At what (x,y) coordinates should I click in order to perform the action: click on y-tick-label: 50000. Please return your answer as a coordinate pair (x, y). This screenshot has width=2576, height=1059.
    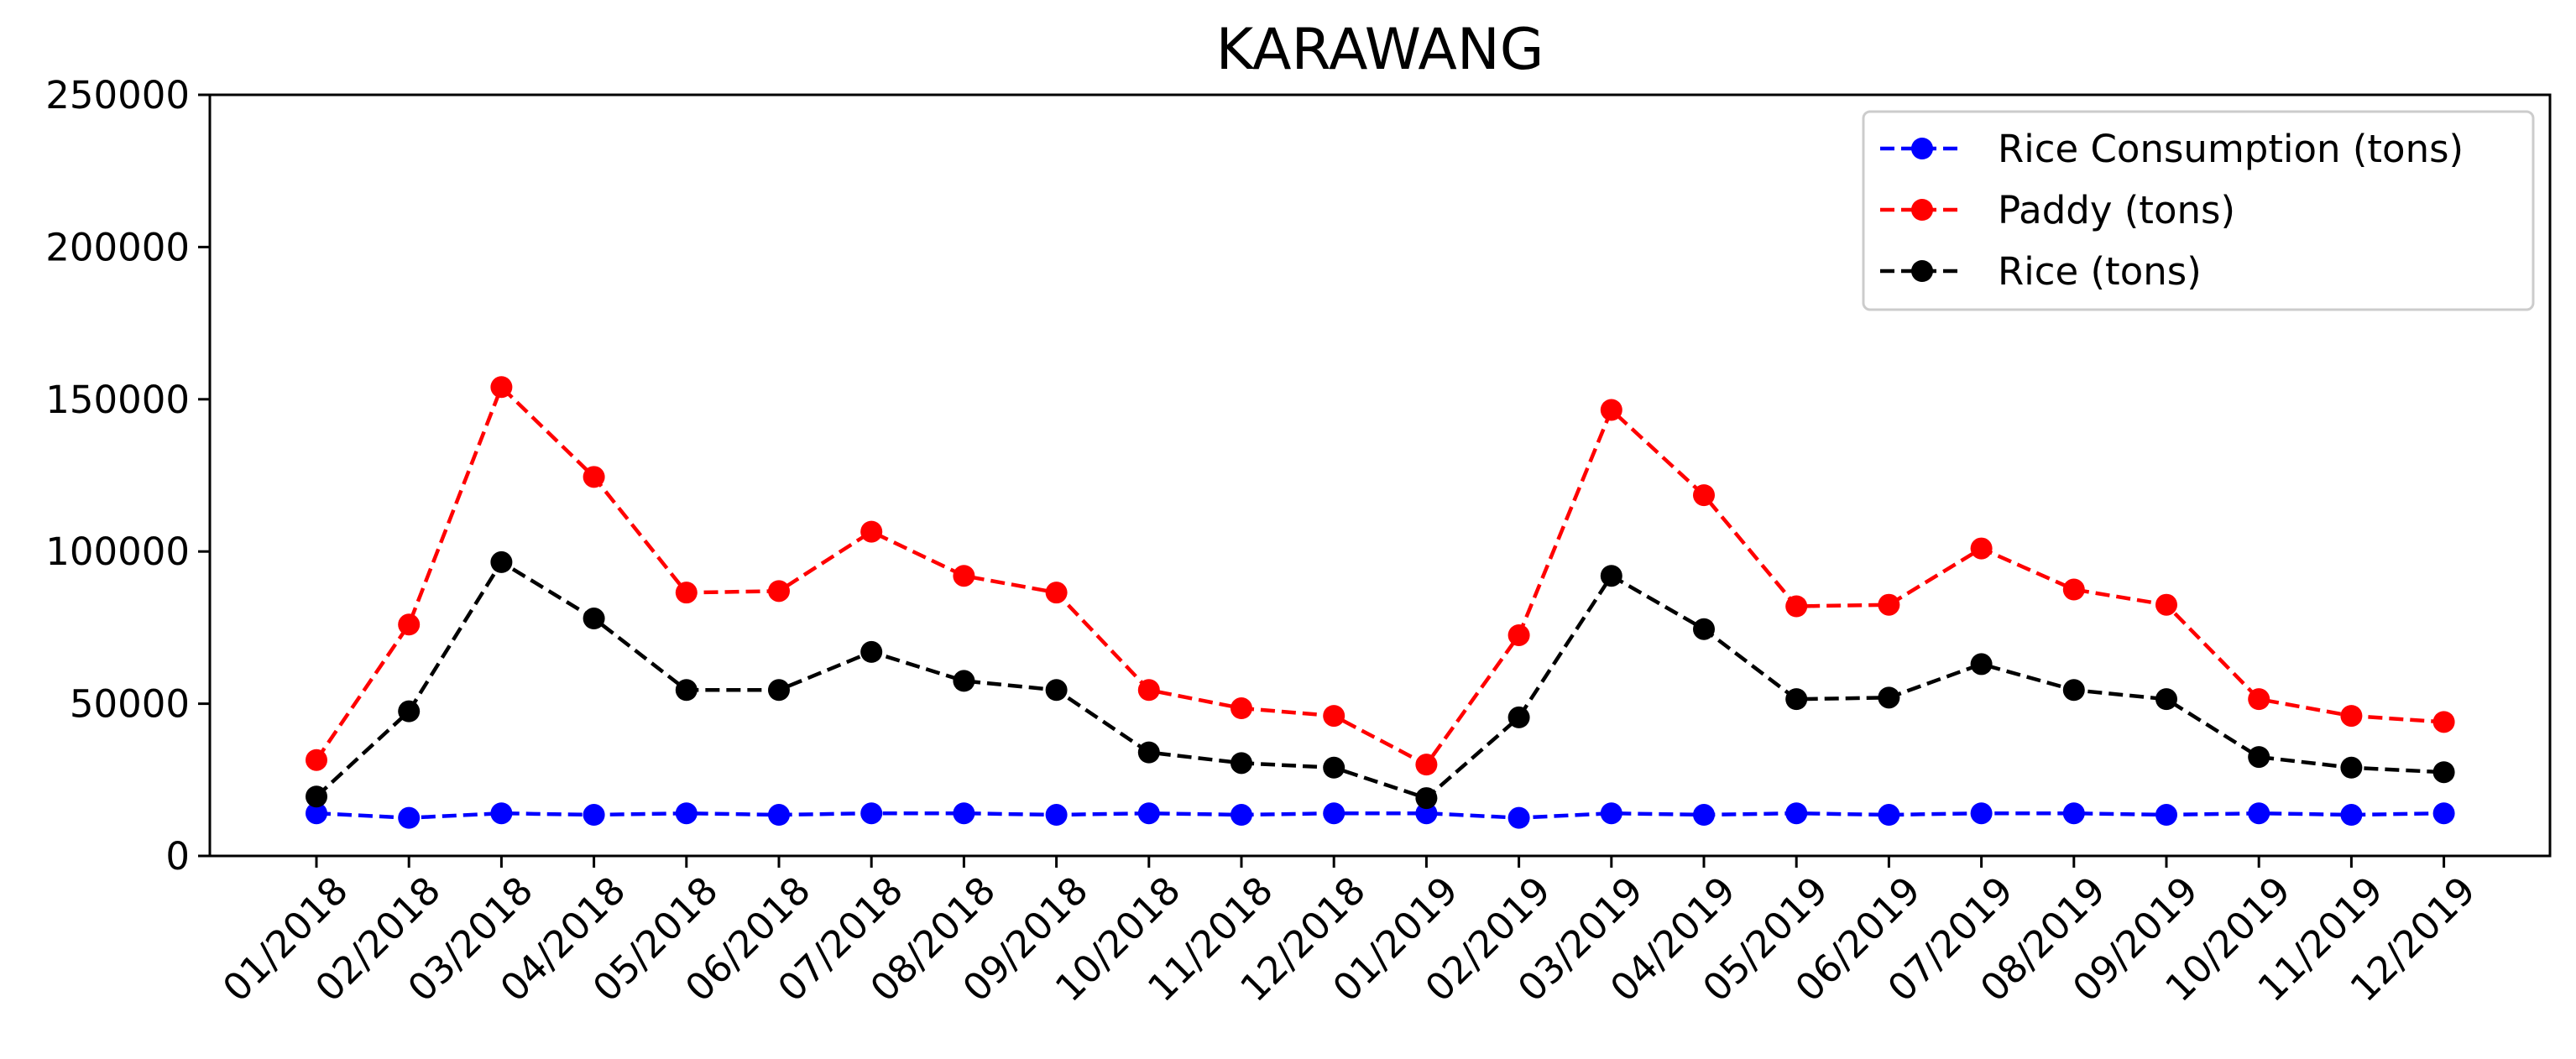
    Looking at the image, I should click on (130, 705).